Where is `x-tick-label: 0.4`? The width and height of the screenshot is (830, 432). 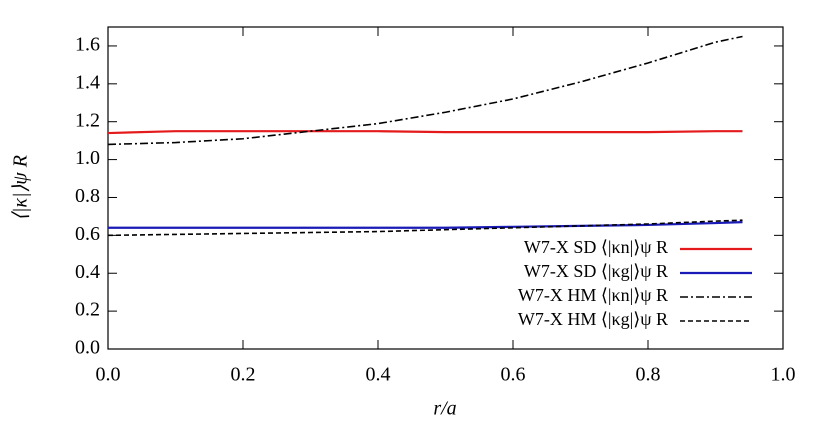 x-tick-label: 0.4 is located at coordinates (378, 375).